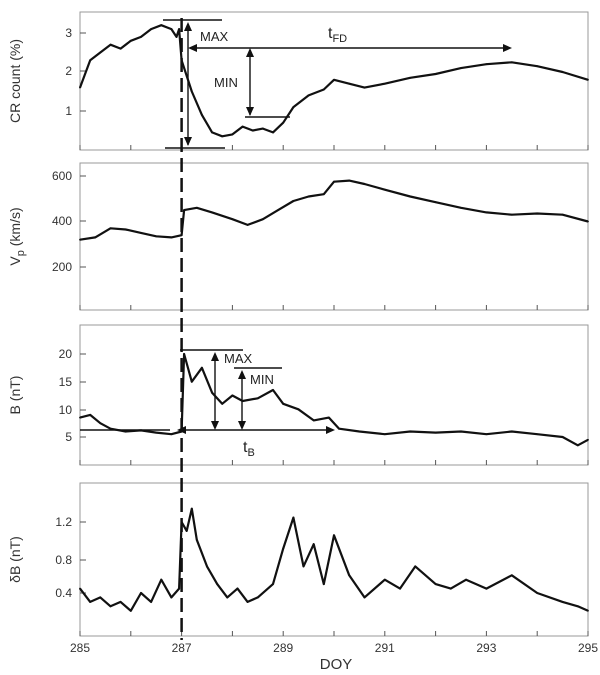  I want to click on tb-arrow-right, so click(330, 430).